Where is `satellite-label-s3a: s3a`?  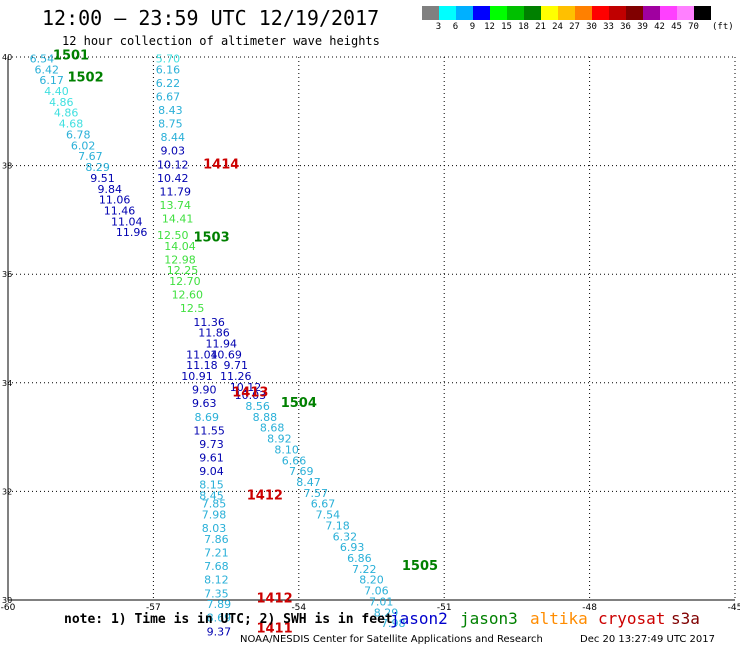 satellite-label-s3a: s3a is located at coordinates (685, 618).